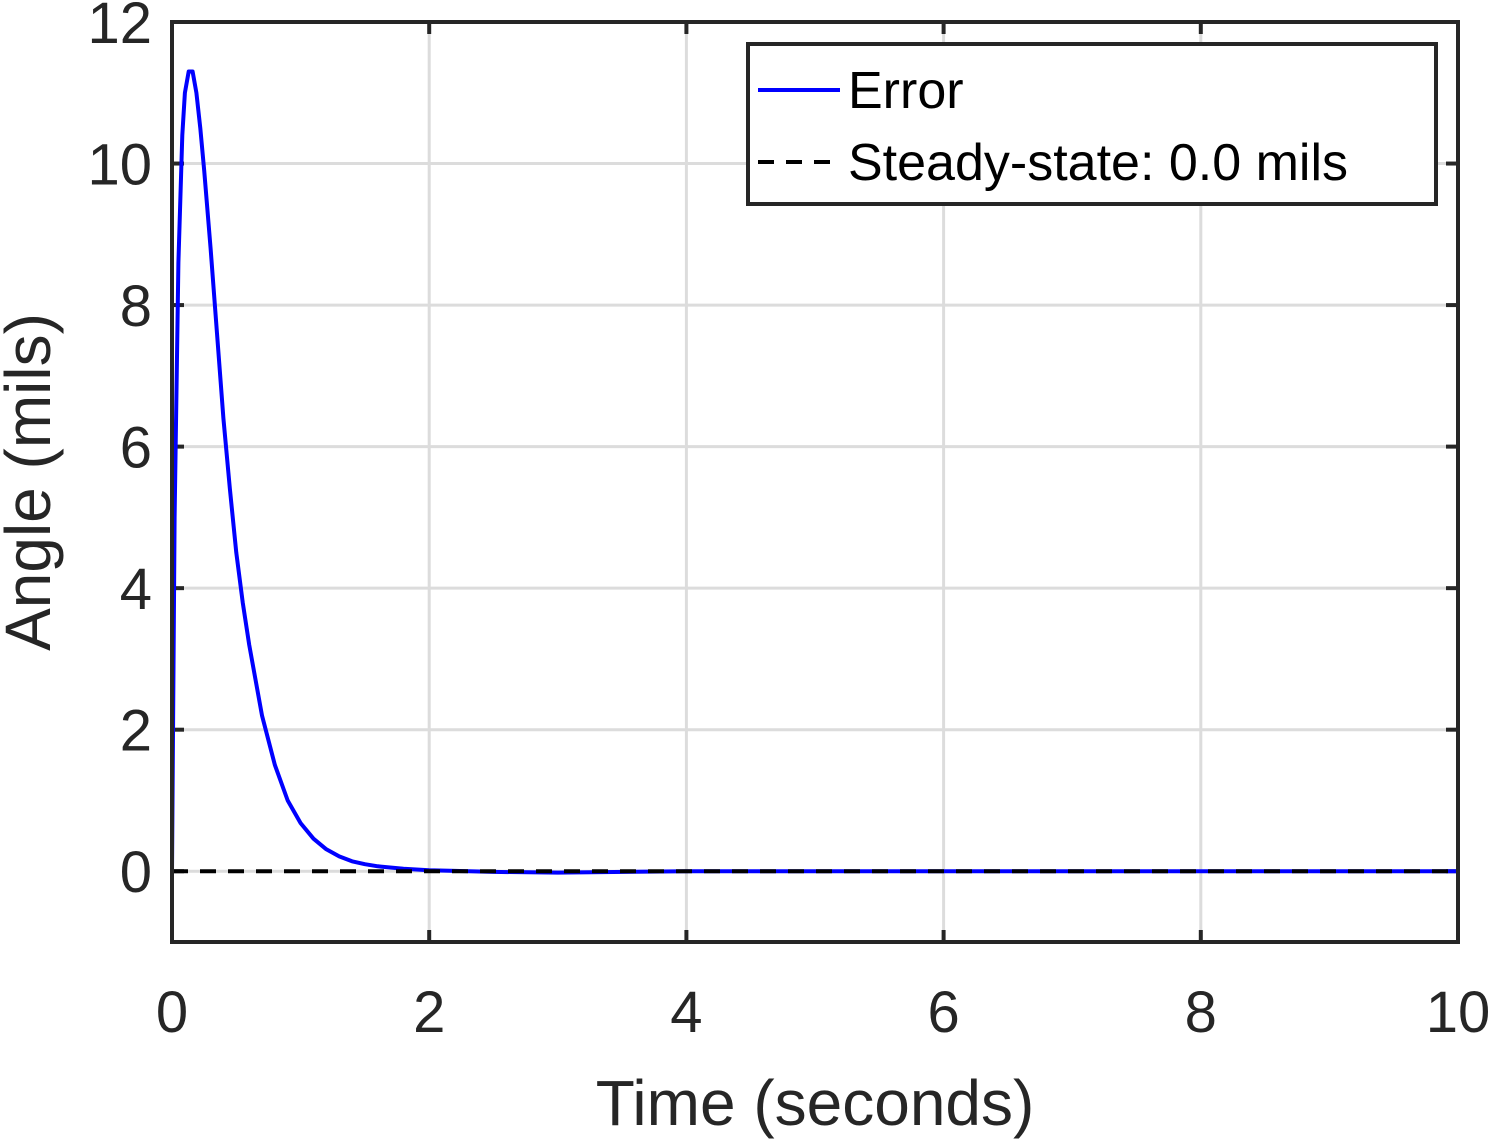 Image resolution: width=1495 pixels, height=1145 pixels. What do you see at coordinates (136, 448) in the screenshot?
I see `y-tick-label: 6` at bounding box center [136, 448].